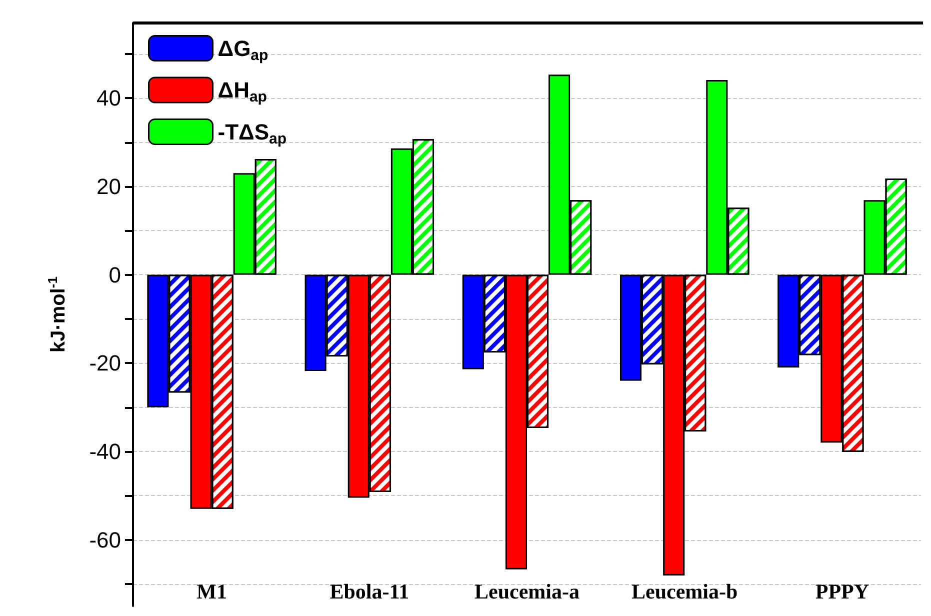  Describe the element at coordinates (685, 592) in the screenshot. I see `x-tick-label: Leucemia-b` at that location.